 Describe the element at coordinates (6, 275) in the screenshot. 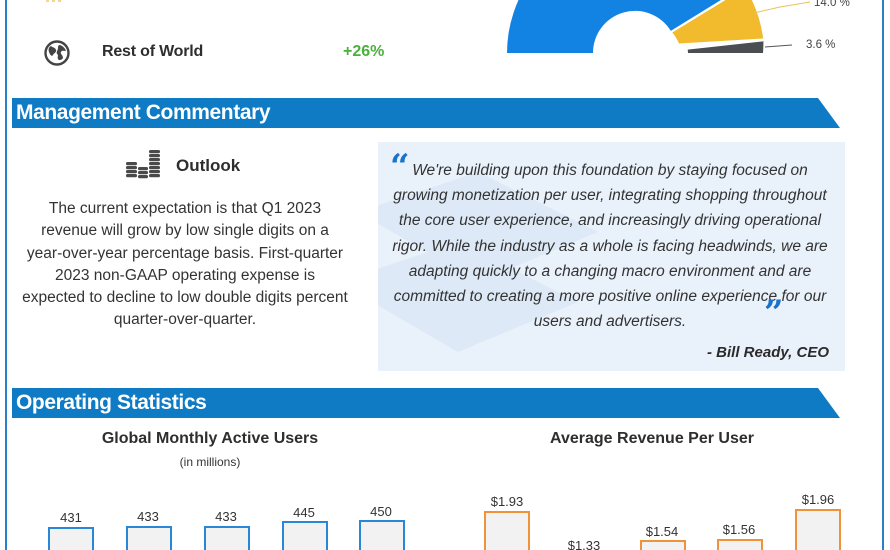

I see `page-border-left` at that location.